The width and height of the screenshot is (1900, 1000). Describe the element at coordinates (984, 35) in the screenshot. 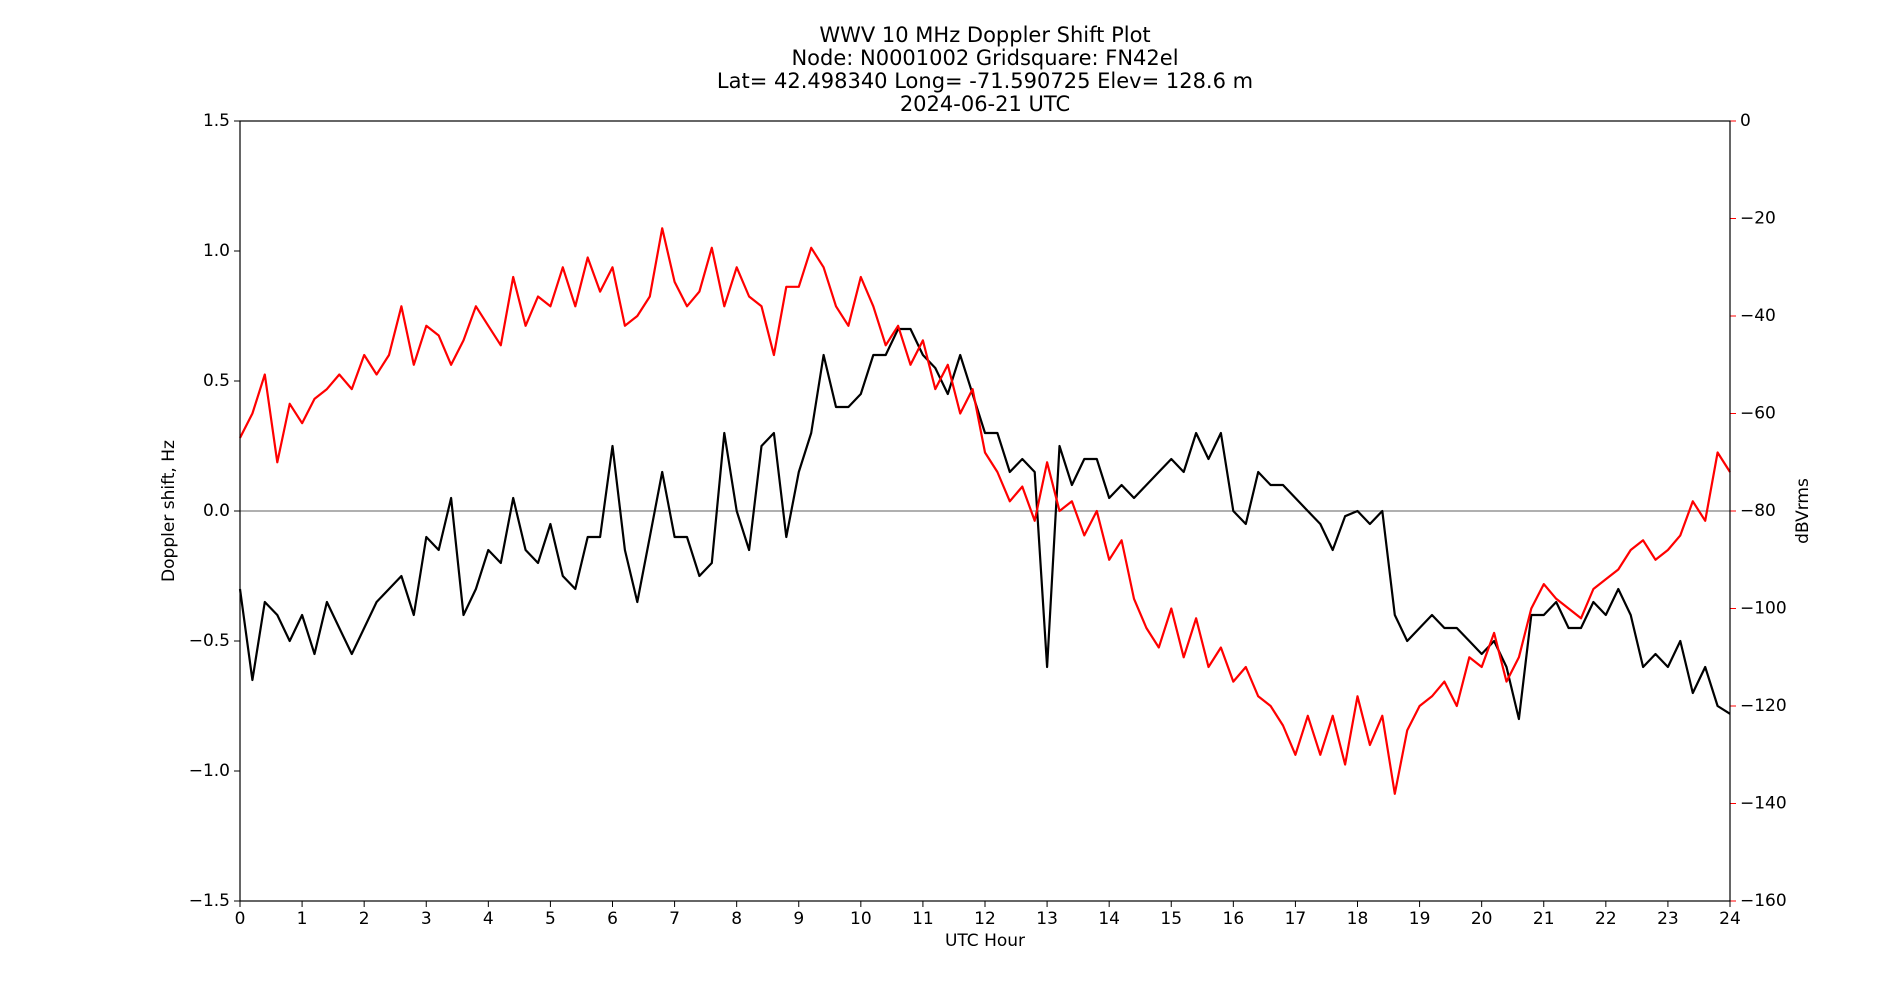

I see `chart-title: WWV 10 MHz Doppler Shift Plot` at that location.